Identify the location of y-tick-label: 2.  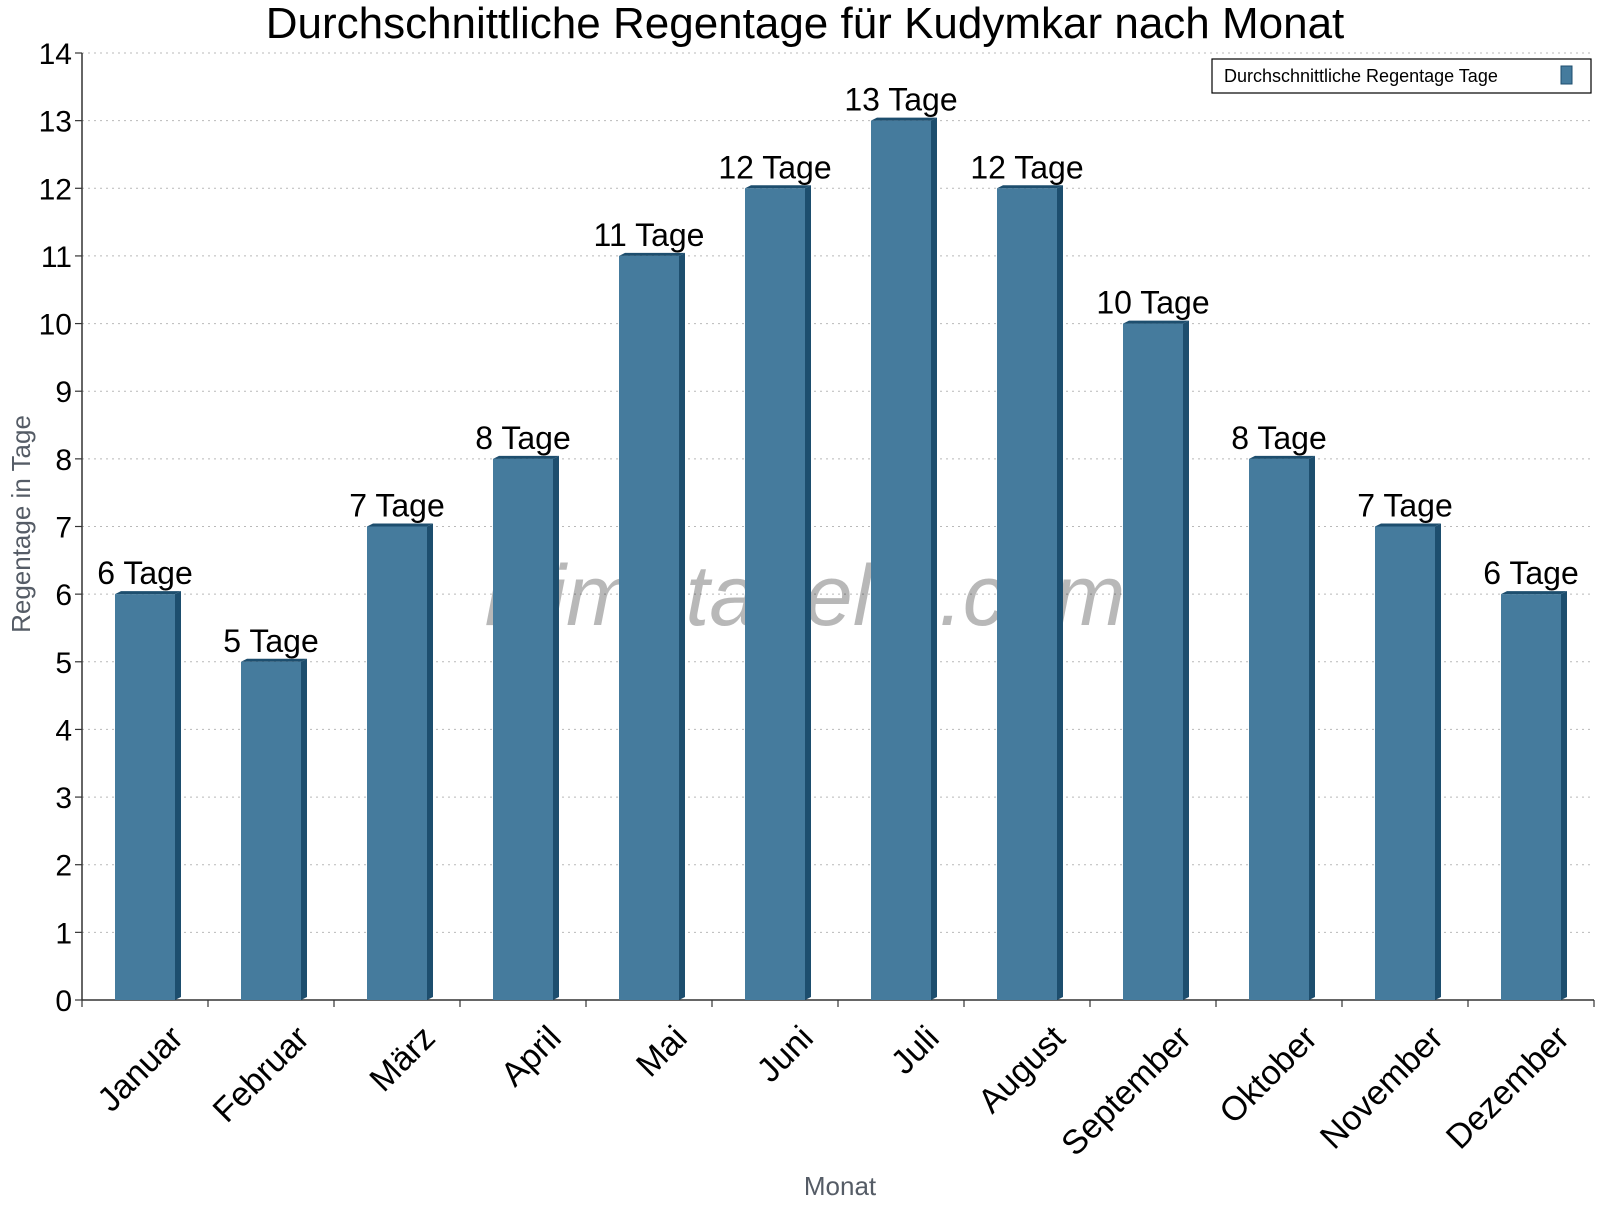
(63, 866).